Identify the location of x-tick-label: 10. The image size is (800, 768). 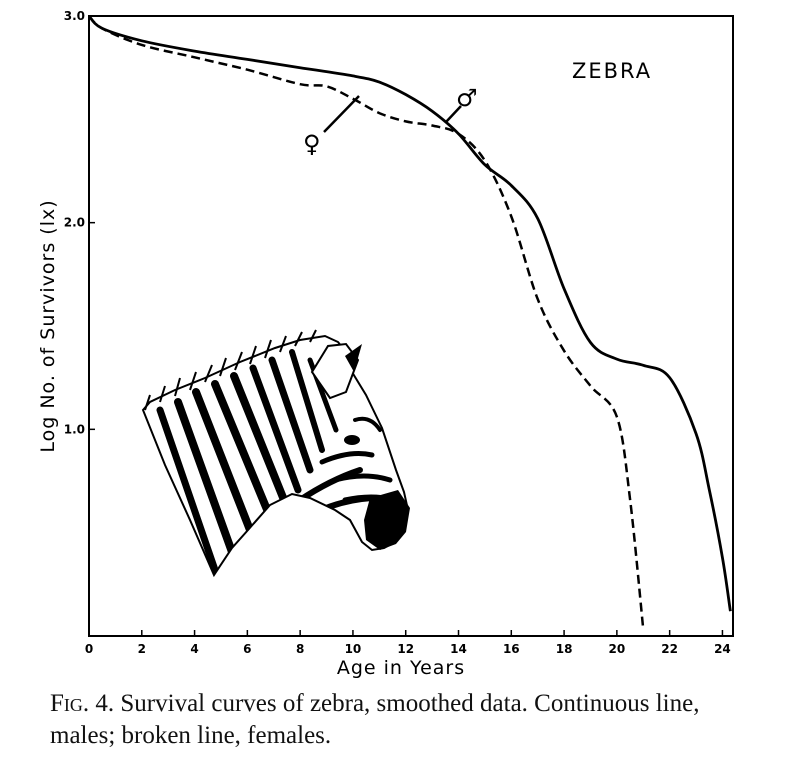
(353, 649).